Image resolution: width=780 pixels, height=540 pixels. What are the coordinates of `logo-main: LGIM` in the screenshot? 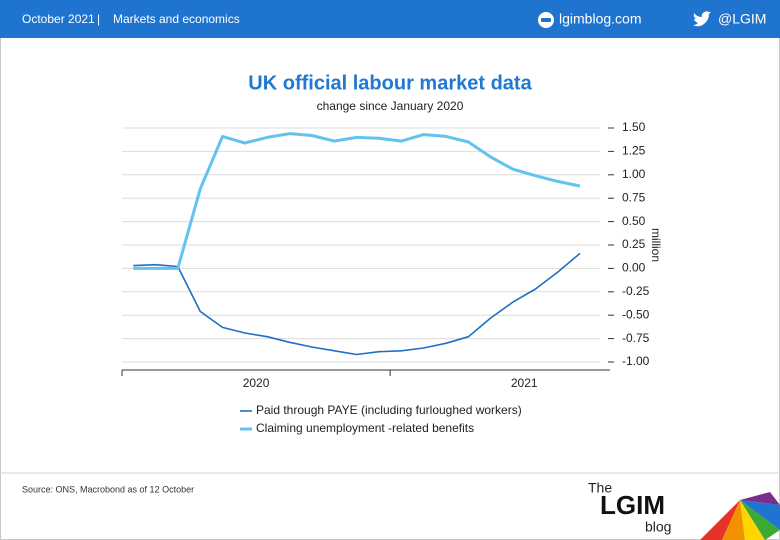 It's located at (632, 505).